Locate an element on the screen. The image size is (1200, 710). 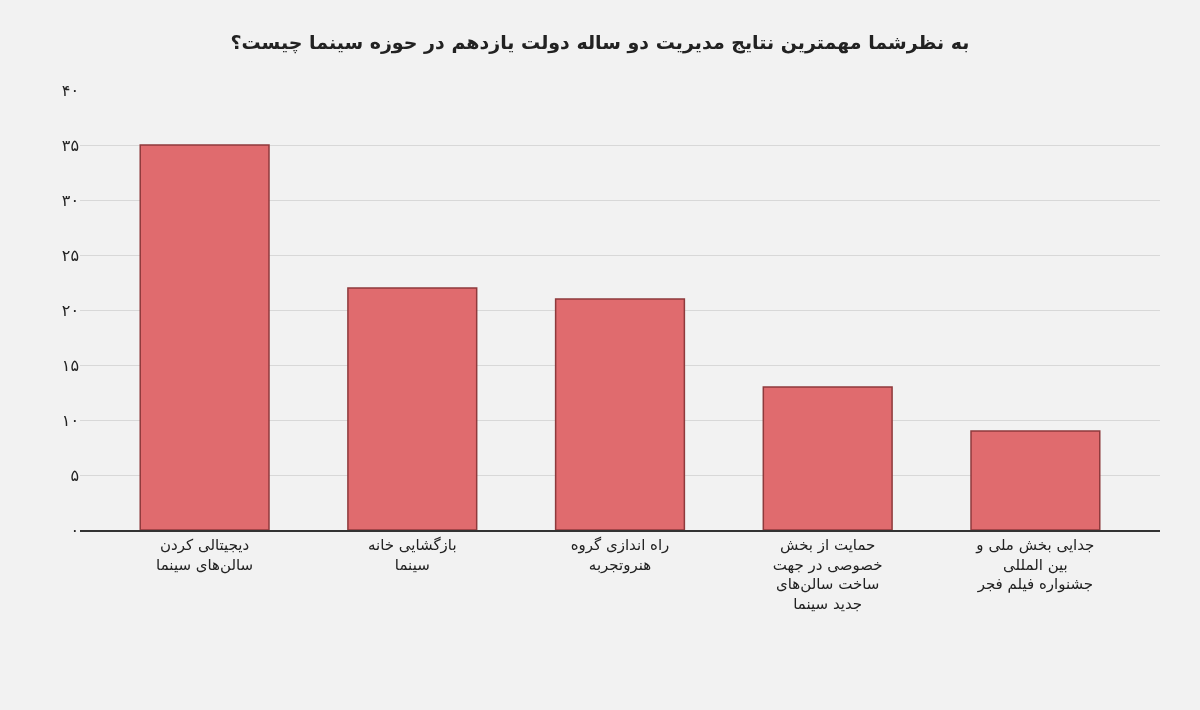
x-tick-label: دیجیتالی کردن سالن‌های سینما is located at coordinates (205, 555).